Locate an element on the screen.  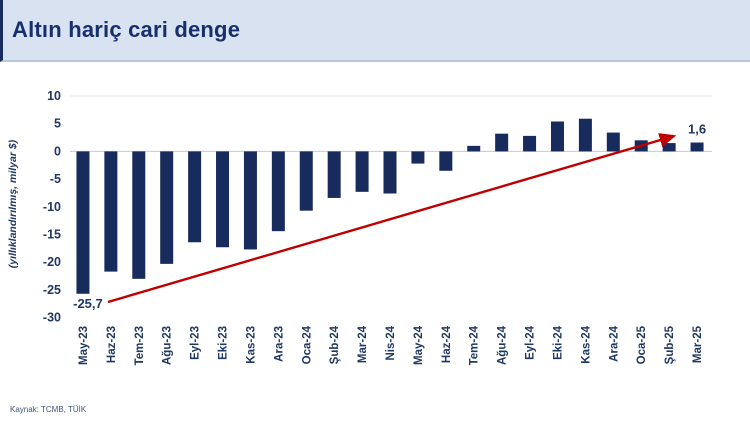
x-tick-label: Ara-24 is located at coordinates (614, 343).